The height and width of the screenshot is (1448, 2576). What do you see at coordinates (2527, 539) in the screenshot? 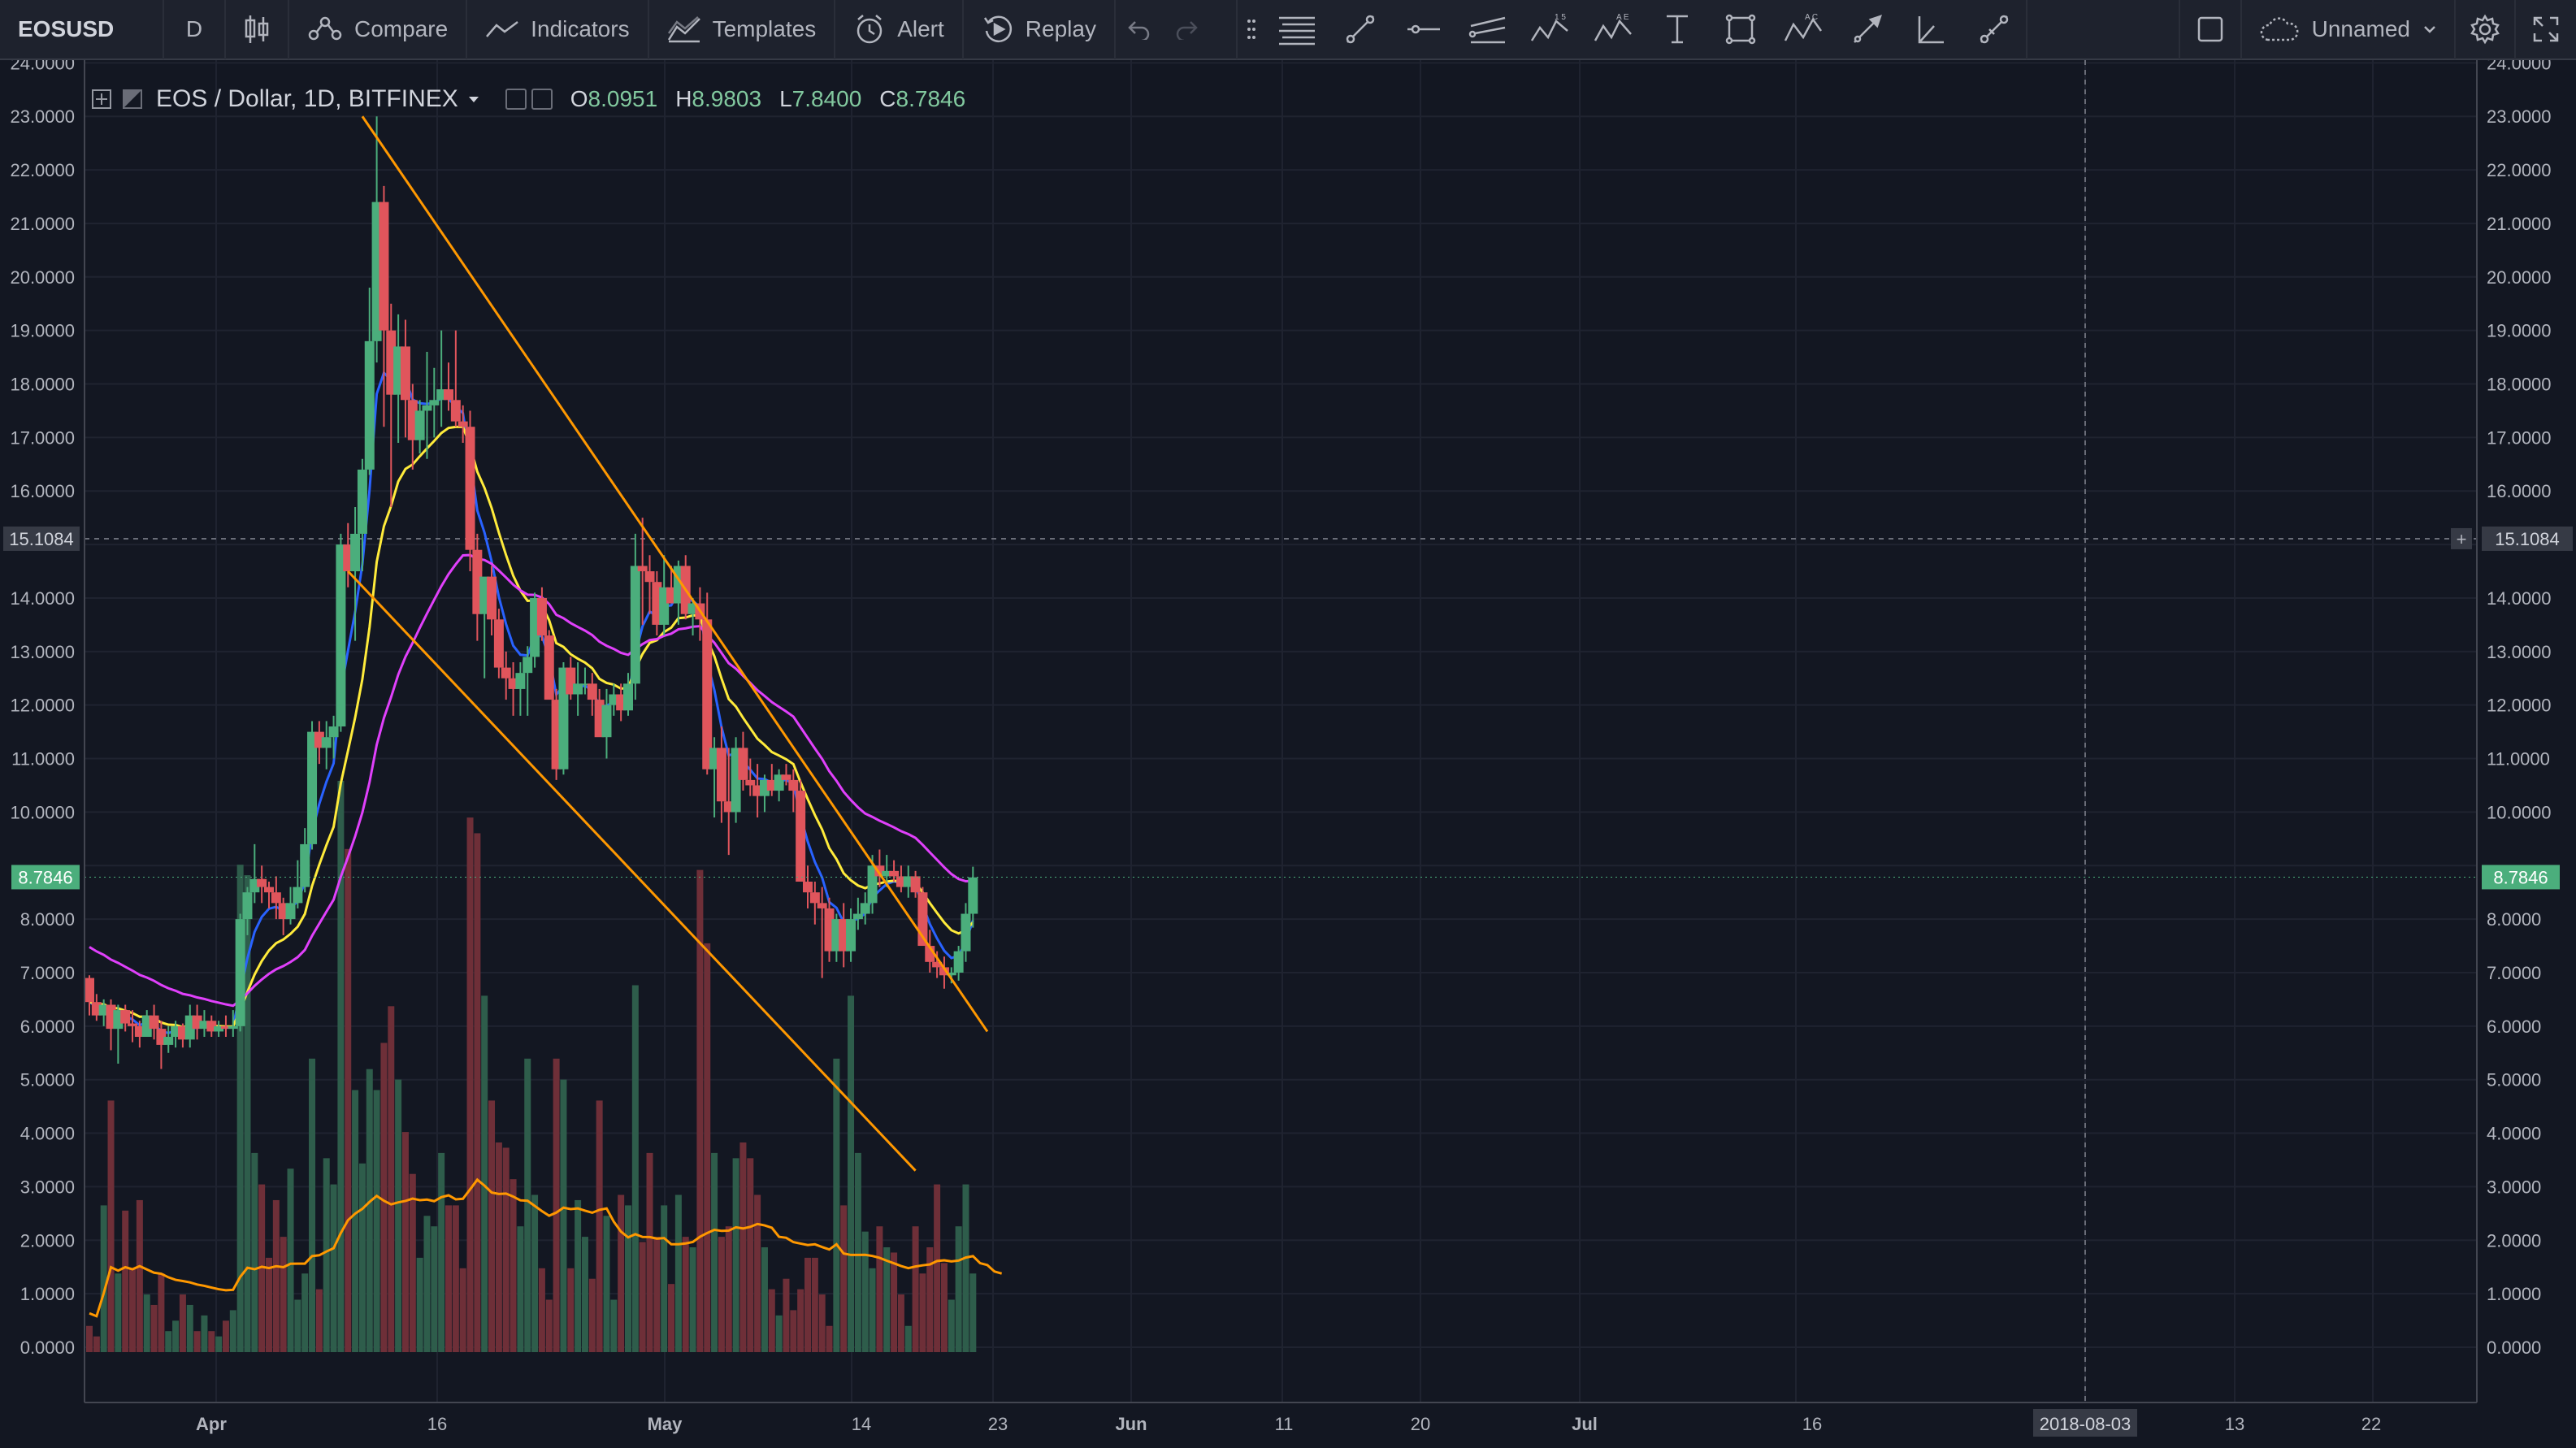
I see `svg-text: 15.1084` at bounding box center [2527, 539].